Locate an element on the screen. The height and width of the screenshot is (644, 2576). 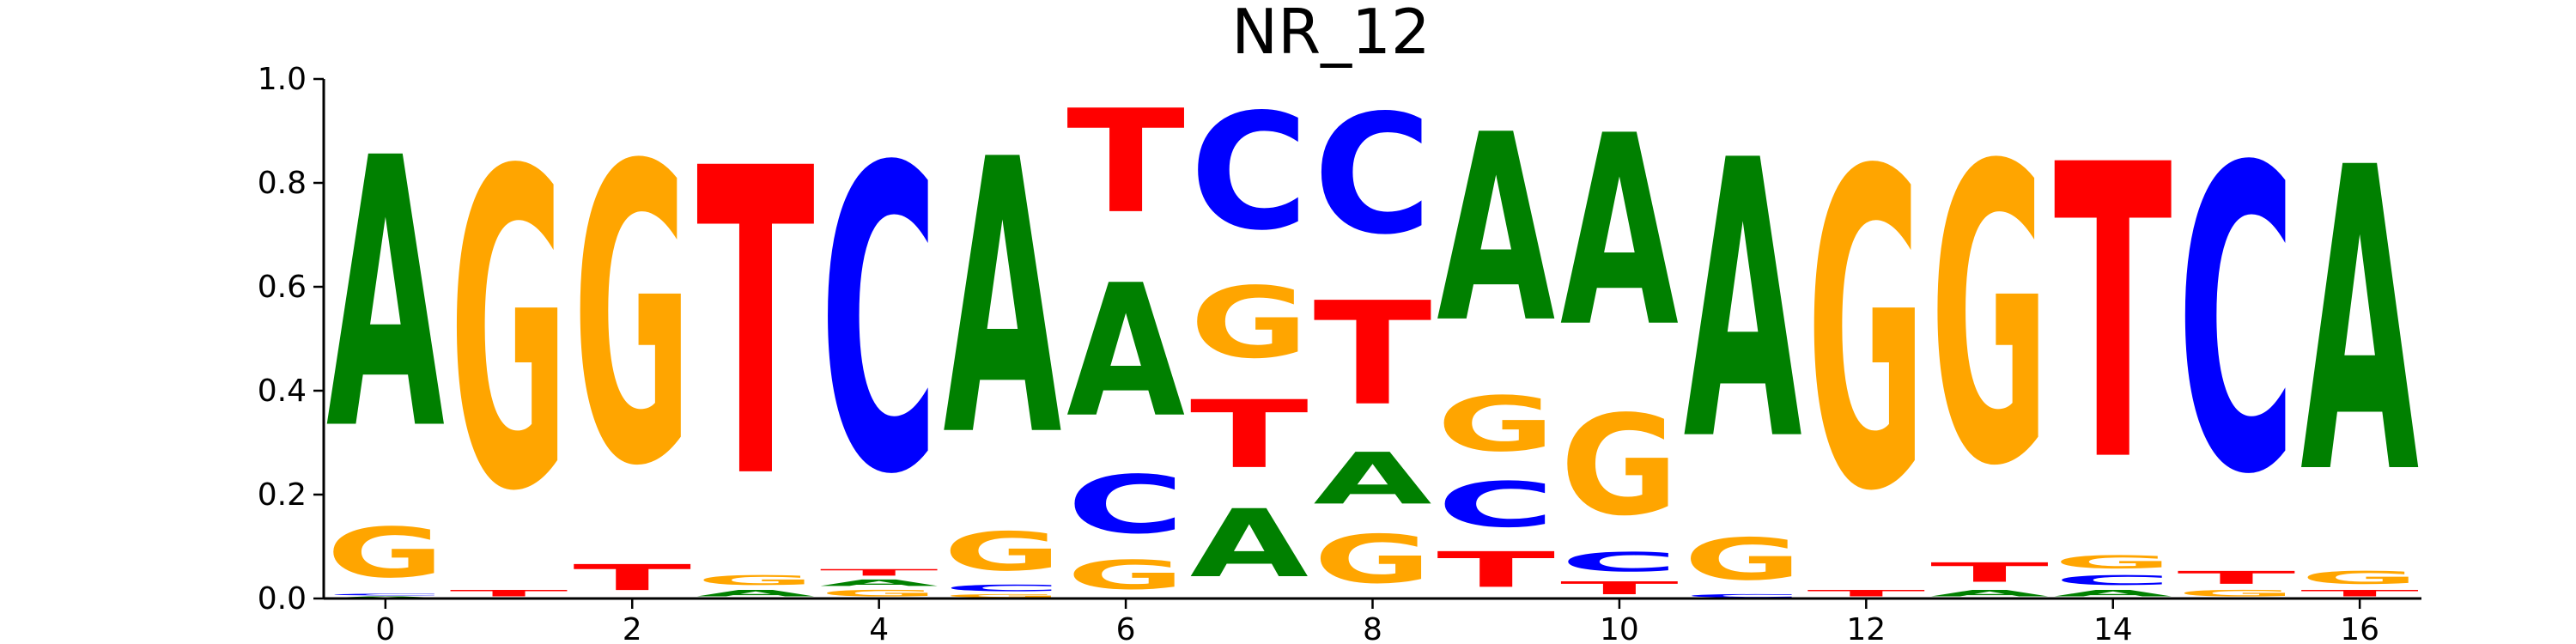
logo-letter-T-pos4: T is located at coordinates (879, 573).